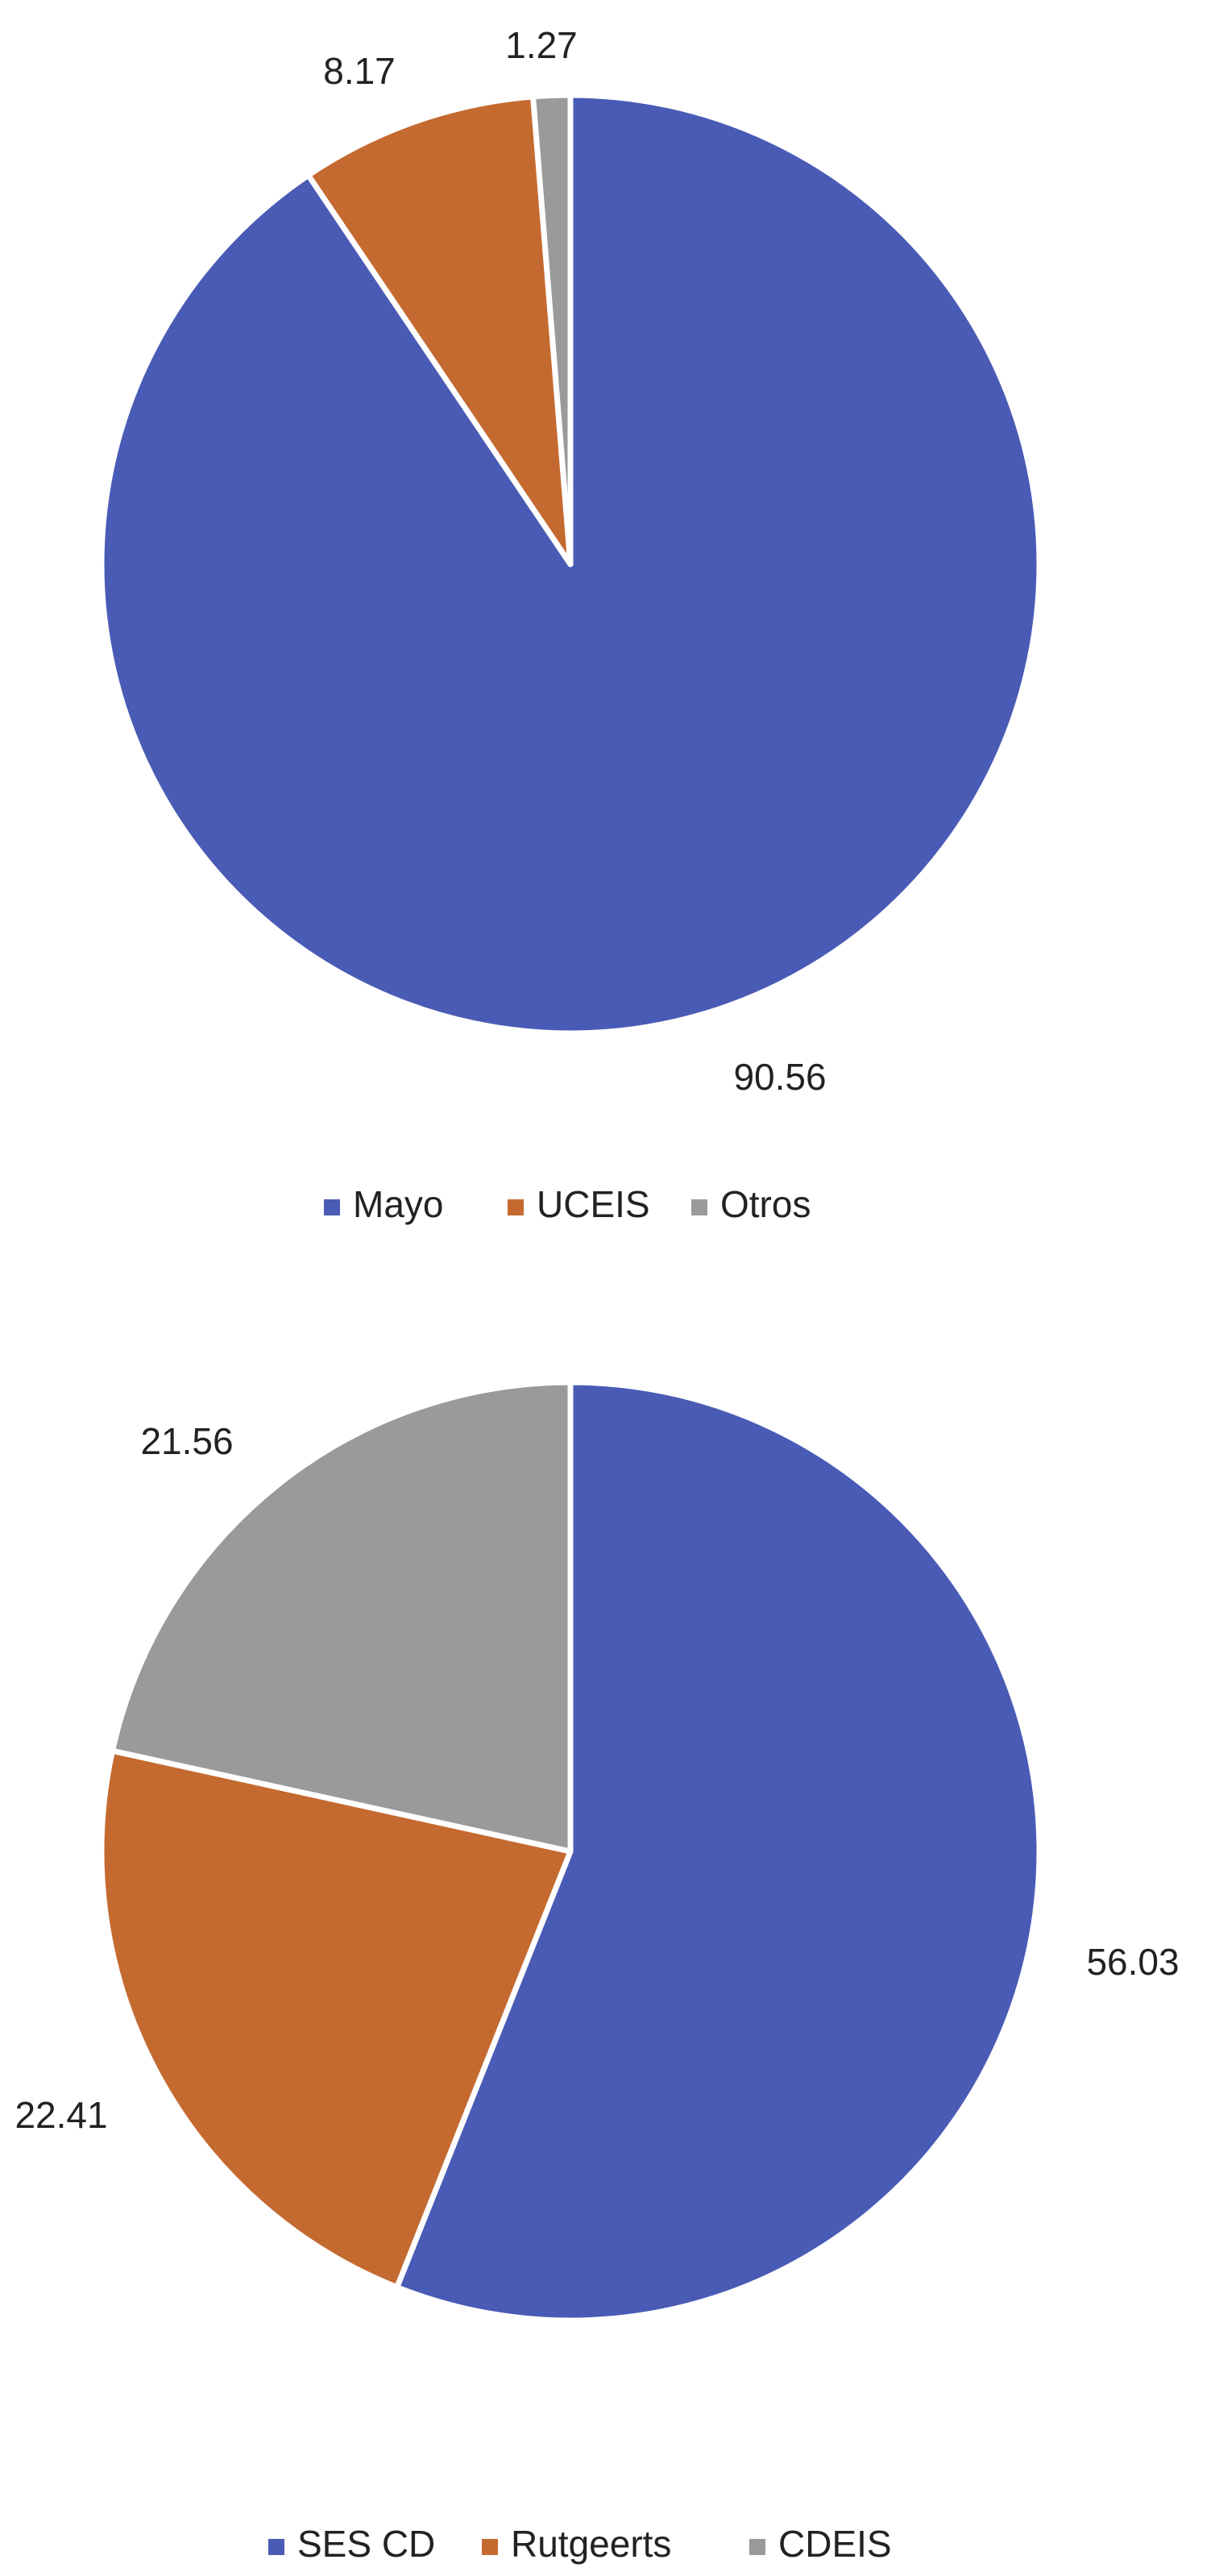  Describe the element at coordinates (61, 2115) in the screenshot. I see `data-label-rutgeerts: 22.41` at that location.